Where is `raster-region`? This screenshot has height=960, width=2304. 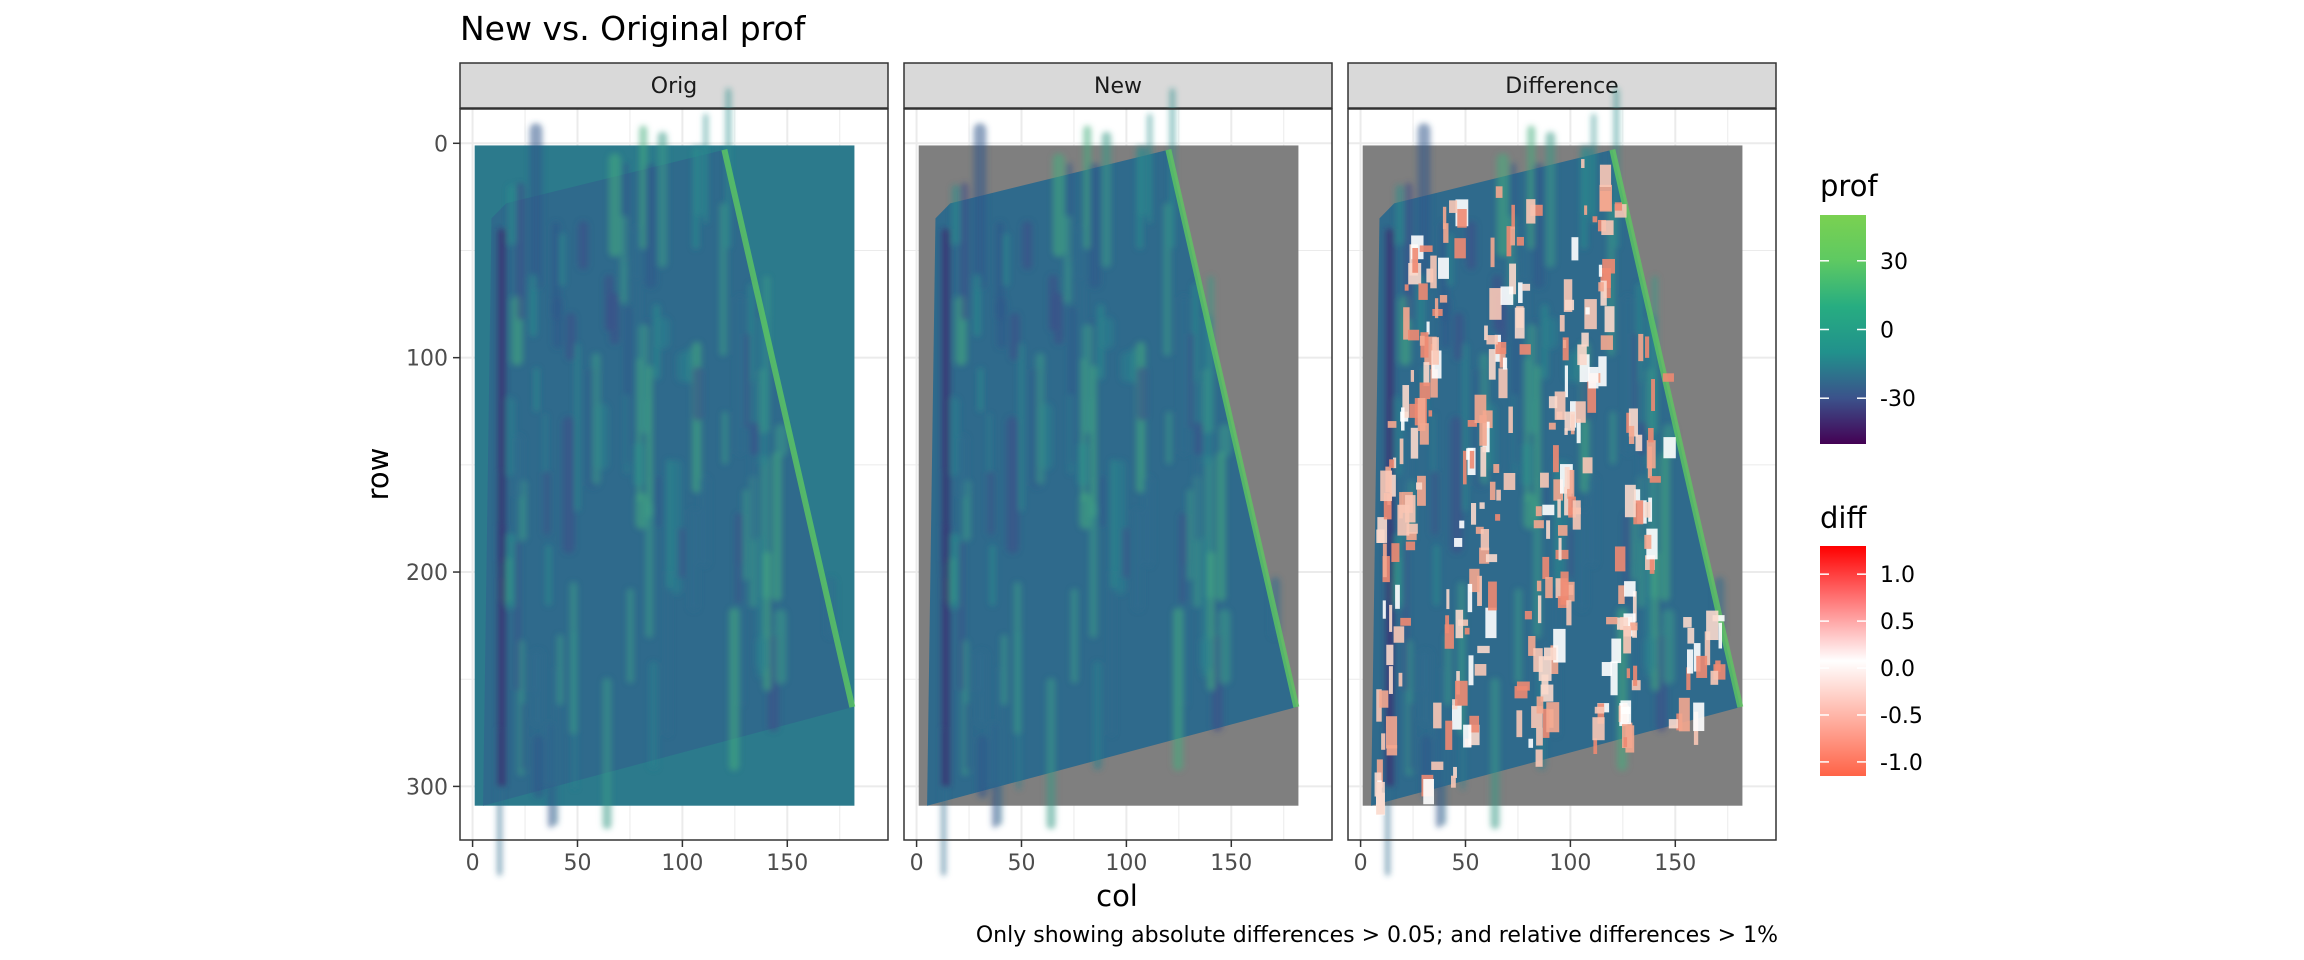 raster-region is located at coordinates (1557, 482).